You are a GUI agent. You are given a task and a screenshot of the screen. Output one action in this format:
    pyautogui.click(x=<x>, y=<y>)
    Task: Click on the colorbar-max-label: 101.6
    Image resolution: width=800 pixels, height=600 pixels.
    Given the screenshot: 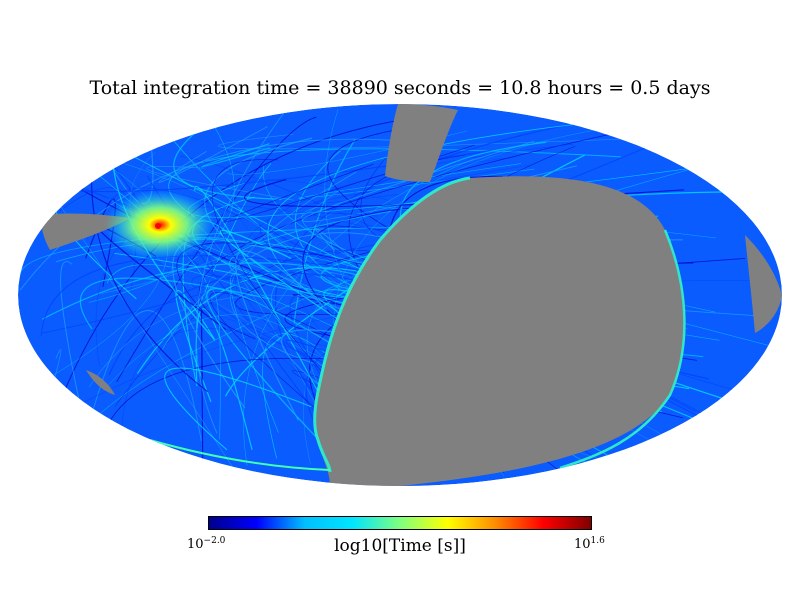 What is the action you would take?
    pyautogui.click(x=589, y=544)
    